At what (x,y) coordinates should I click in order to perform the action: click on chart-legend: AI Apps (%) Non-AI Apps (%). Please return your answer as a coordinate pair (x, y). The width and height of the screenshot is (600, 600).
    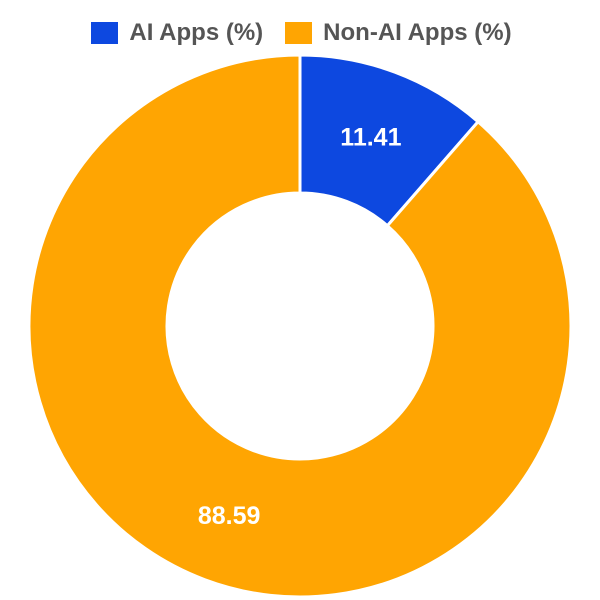
    Looking at the image, I should click on (300, 33).